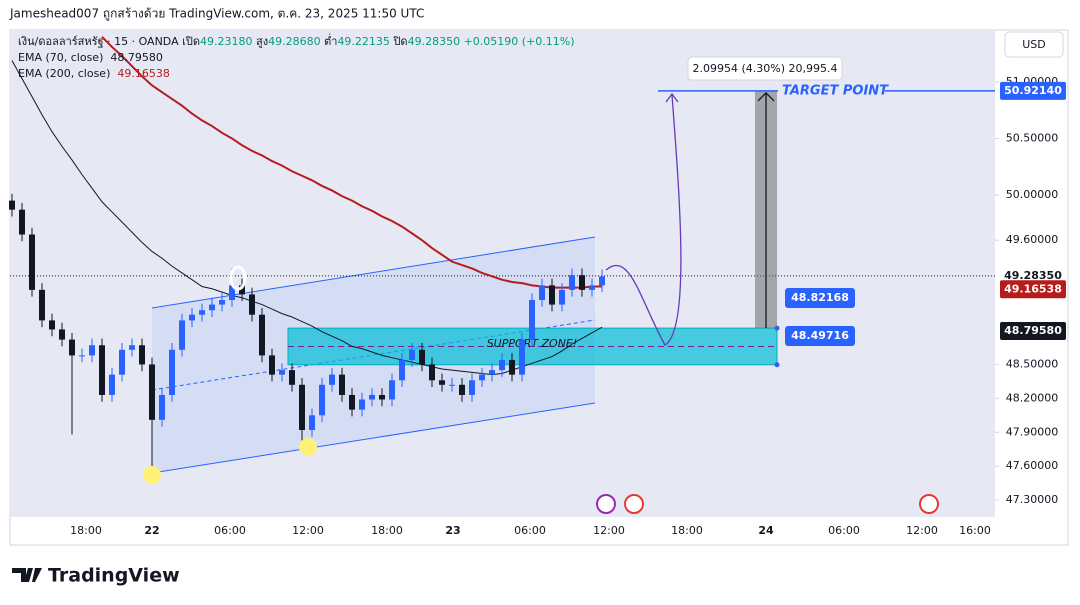 This screenshot has height=605, width=1080. I want to click on ohlc-value: 49.28680, so click(294, 41).